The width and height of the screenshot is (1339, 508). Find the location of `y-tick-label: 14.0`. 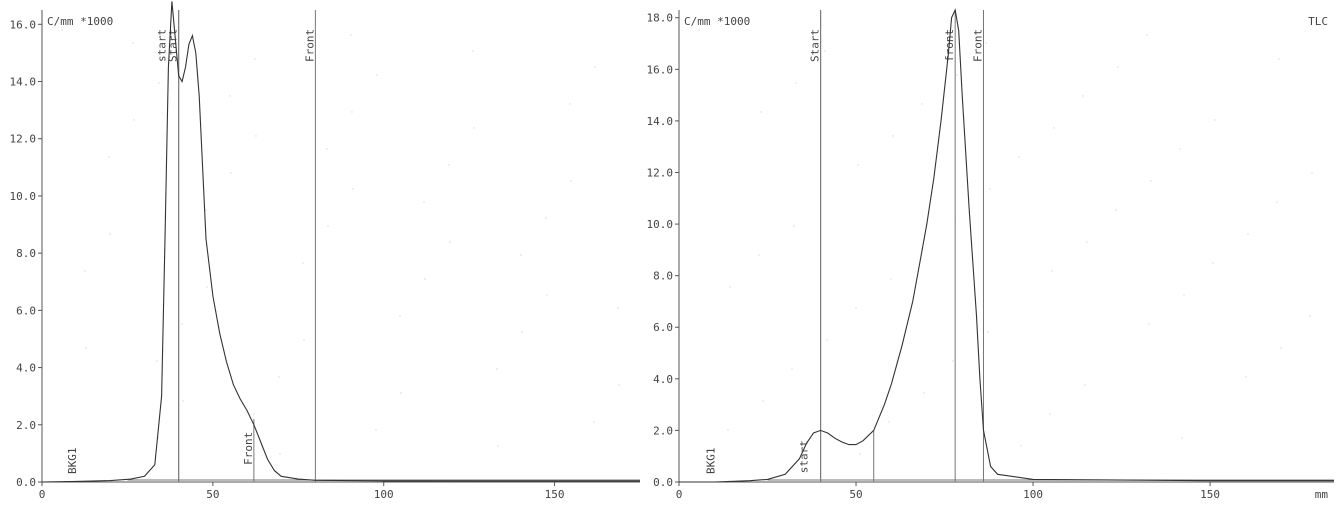

y-tick-label: 14.0 is located at coordinates (660, 121).